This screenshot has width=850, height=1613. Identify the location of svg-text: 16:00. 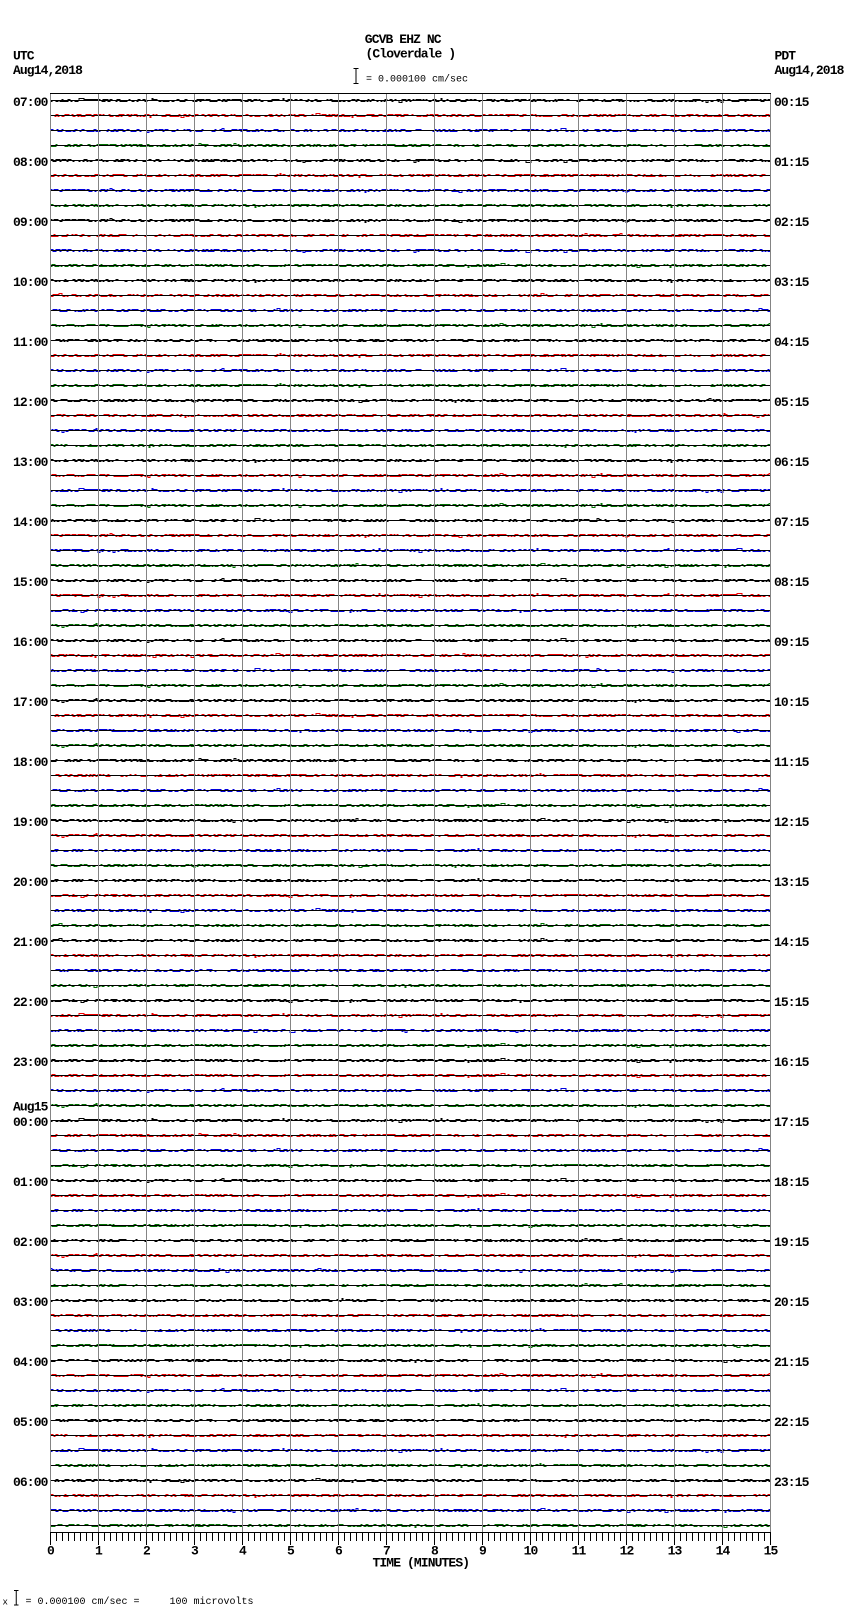
(31, 642).